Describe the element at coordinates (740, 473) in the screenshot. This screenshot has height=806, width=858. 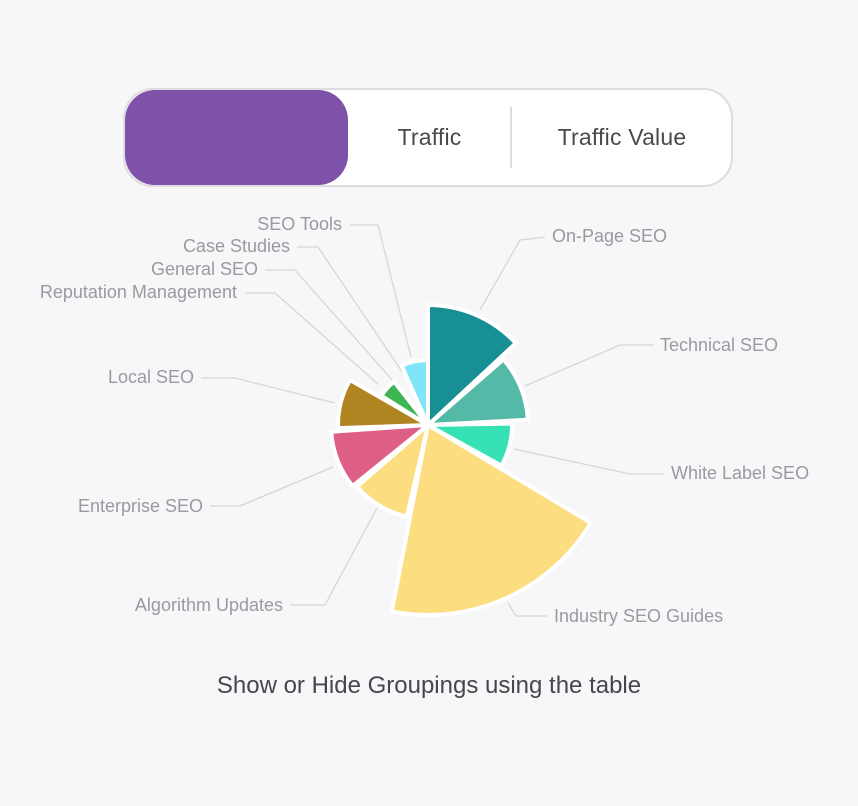
I see `slice-label-white-label-seo: White Label SEO` at that location.